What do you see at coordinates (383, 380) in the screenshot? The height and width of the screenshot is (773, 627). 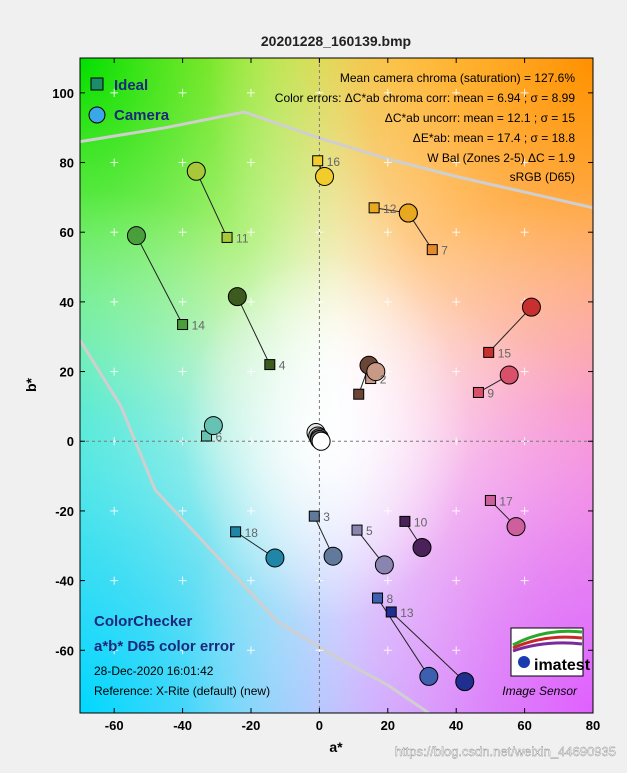 I see `patch-label-2: 2` at bounding box center [383, 380].